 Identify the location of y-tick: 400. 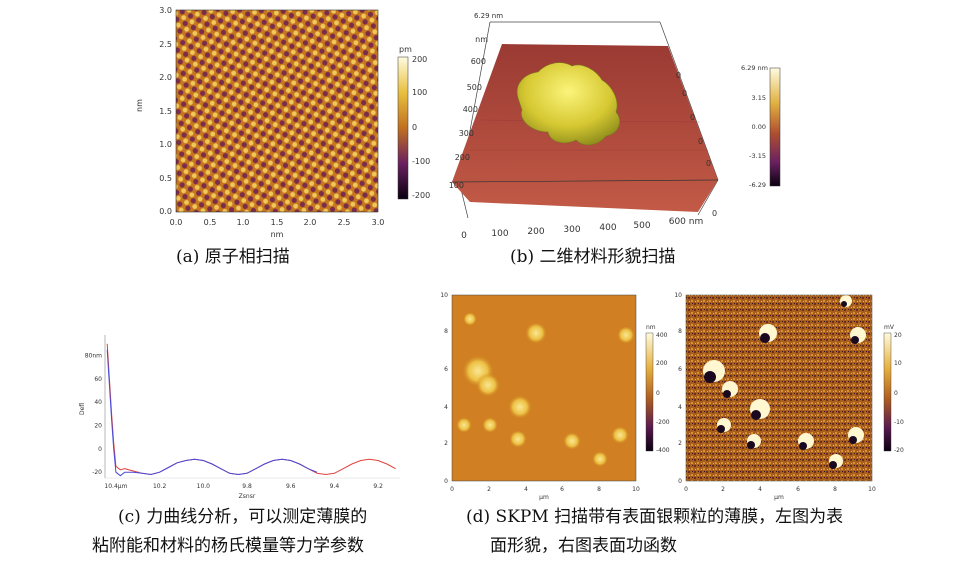
(470, 109).